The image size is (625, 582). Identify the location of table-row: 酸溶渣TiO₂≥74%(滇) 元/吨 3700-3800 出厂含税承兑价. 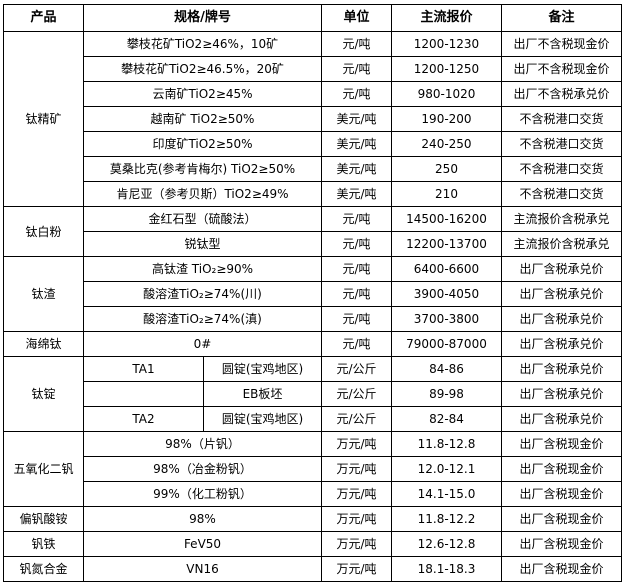
(313, 319).